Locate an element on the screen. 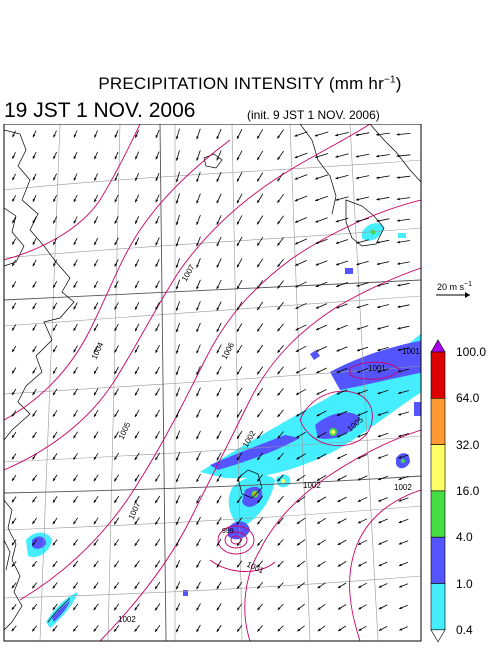 Image resolution: width=500 pixels, height=650 pixels. colorbar-level-label: 64.0 is located at coordinates (468, 398).